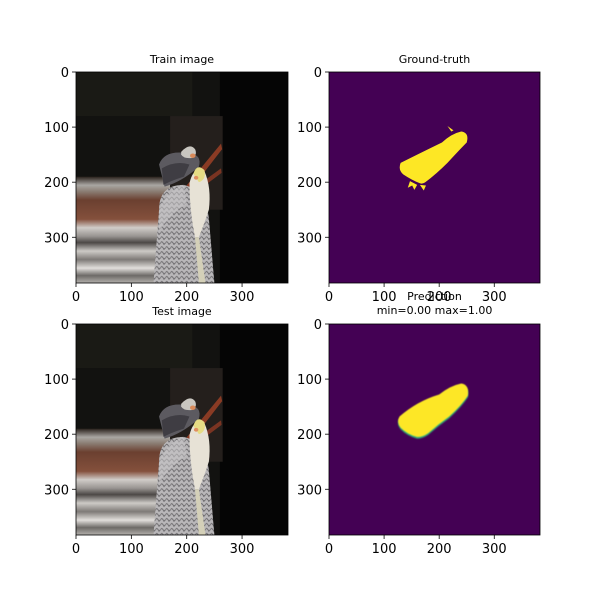 The width and height of the screenshot is (600, 600). Describe the element at coordinates (435, 310) in the screenshot. I see `panel-subtitle: min=0.00 max=1.00` at that location.